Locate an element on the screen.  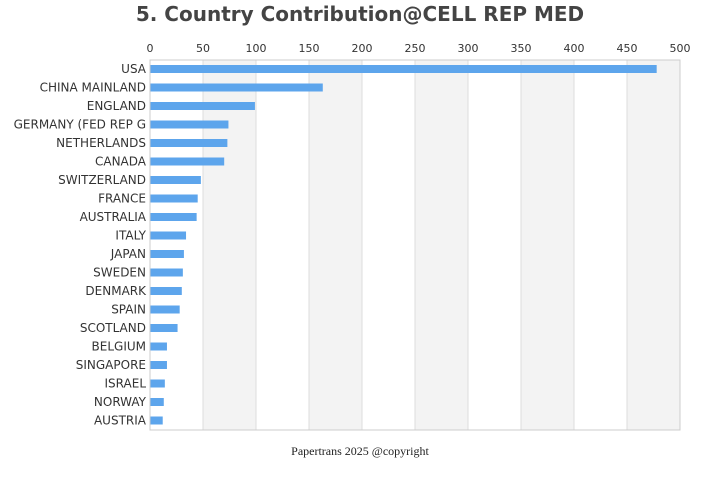
category-label: SWITZERLAND is located at coordinates (102, 180).